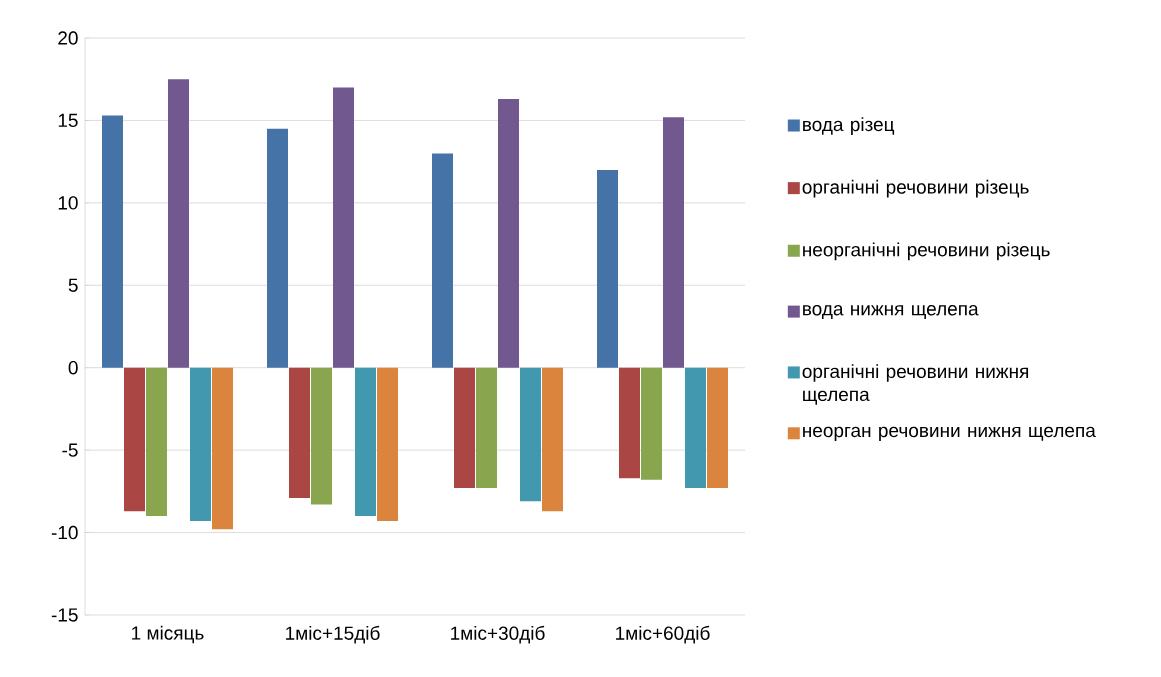 The width and height of the screenshot is (1161, 677). I want to click on legend-label: неорган речовини нижня щелепа, so click(949, 433).